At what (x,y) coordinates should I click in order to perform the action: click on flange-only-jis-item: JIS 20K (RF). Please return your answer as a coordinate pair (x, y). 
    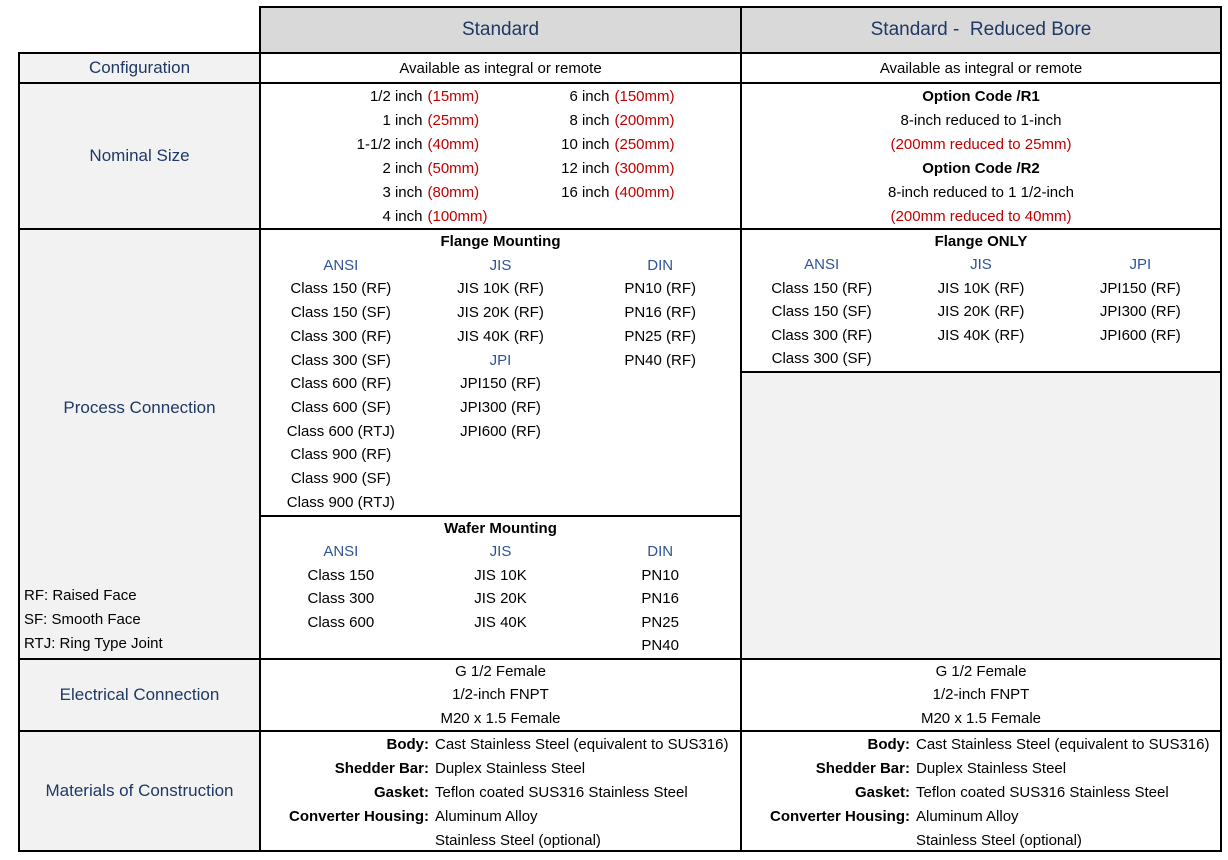
    Looking at the image, I should click on (981, 312).